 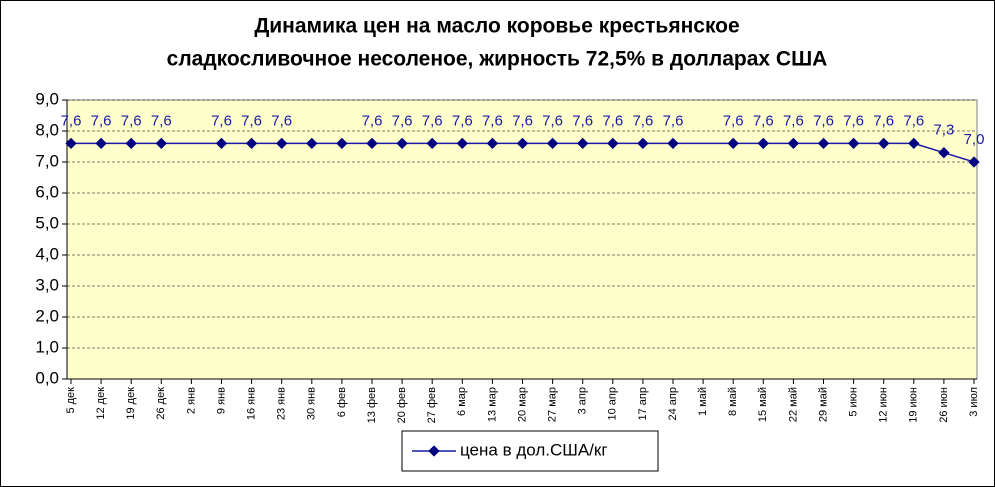 I want to click on x-tick-label: 5 июн, so click(x=854, y=402).